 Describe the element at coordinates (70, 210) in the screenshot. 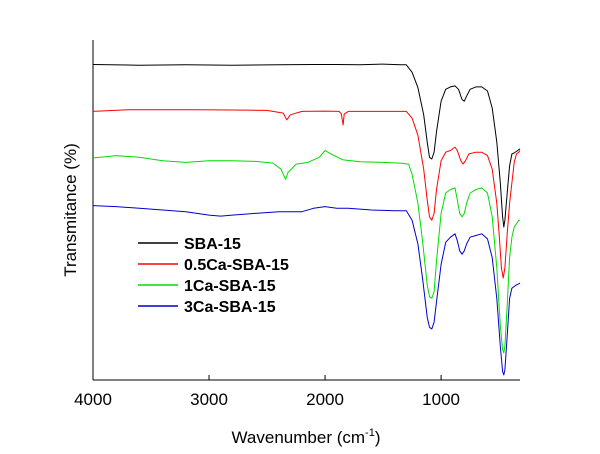

I see `y-axis-title: Transmitance (%)` at that location.